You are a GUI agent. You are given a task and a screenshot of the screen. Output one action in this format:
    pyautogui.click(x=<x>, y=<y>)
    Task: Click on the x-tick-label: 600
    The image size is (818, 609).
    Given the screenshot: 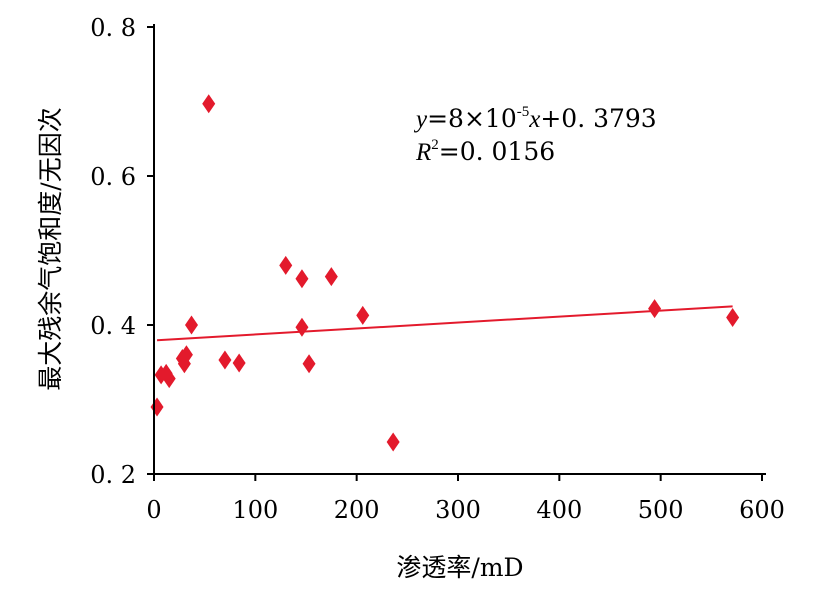 What is the action you would take?
    pyautogui.click(x=762, y=510)
    